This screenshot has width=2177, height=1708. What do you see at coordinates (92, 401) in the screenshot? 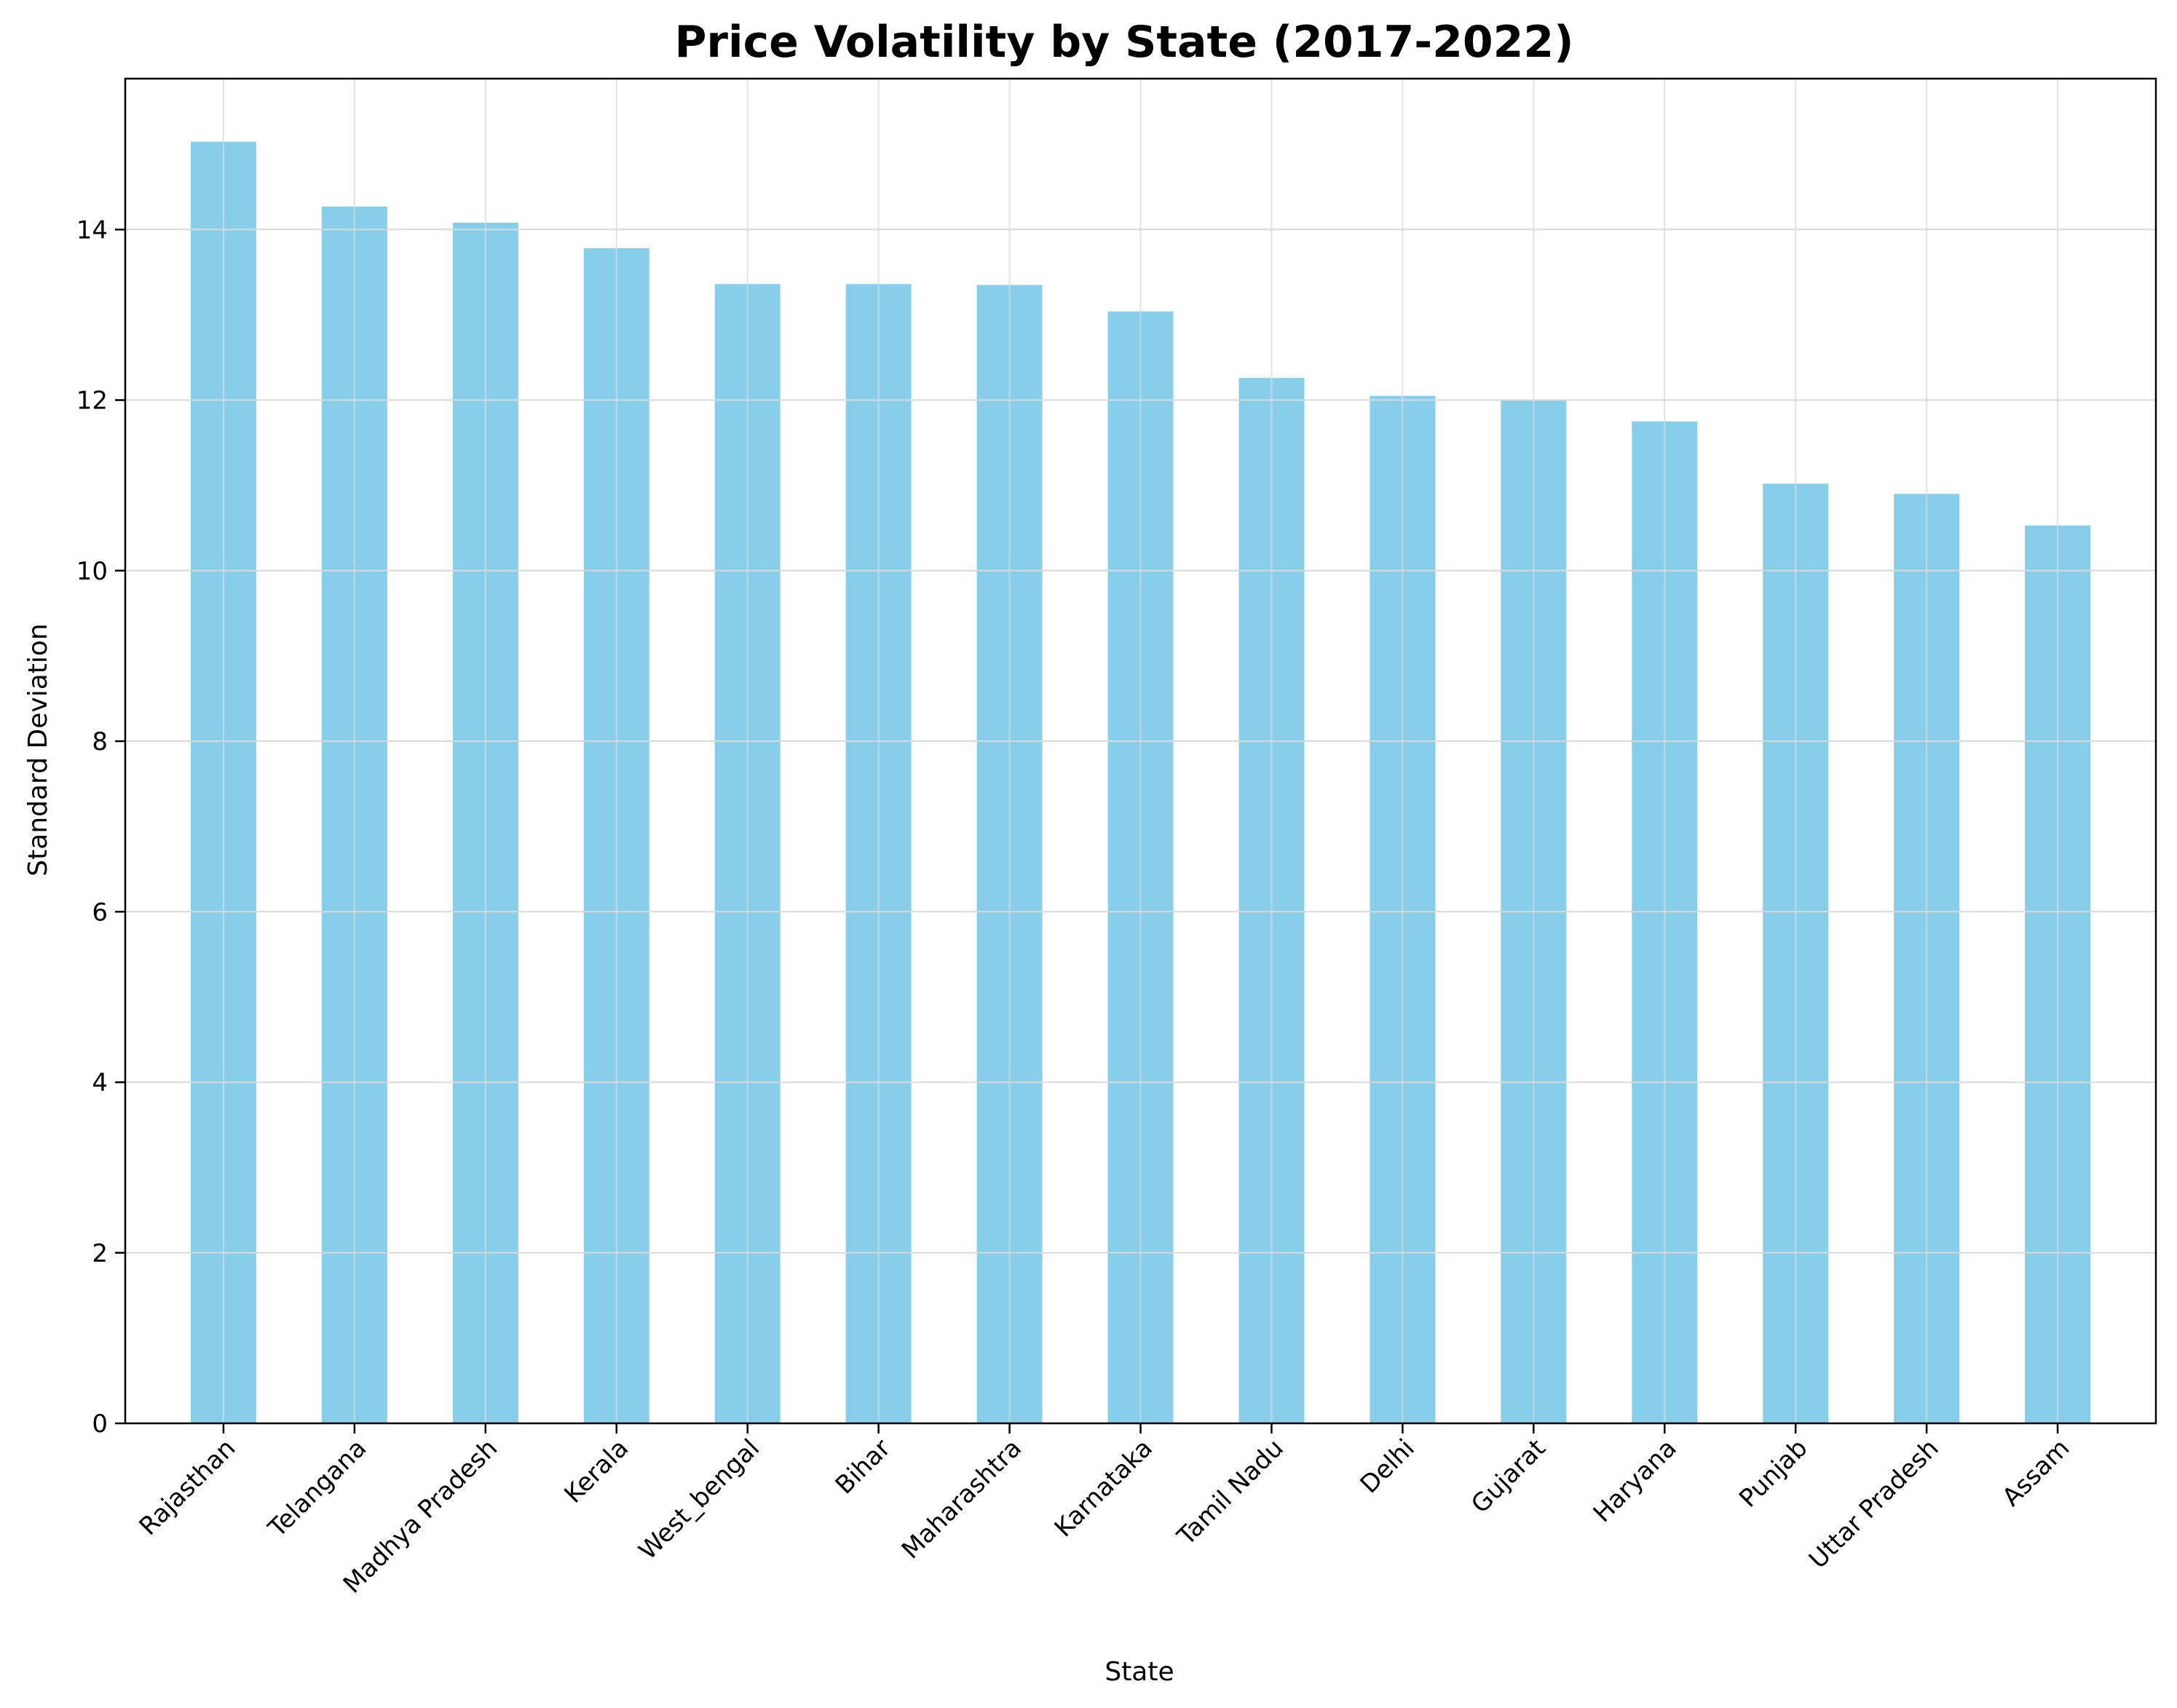
I see `y-tick-label: 12` at bounding box center [92, 401].